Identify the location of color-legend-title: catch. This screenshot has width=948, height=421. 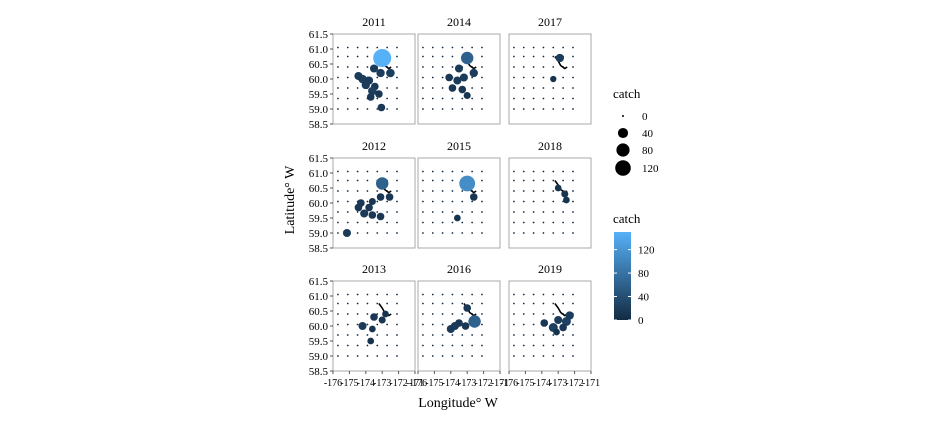
(627, 218).